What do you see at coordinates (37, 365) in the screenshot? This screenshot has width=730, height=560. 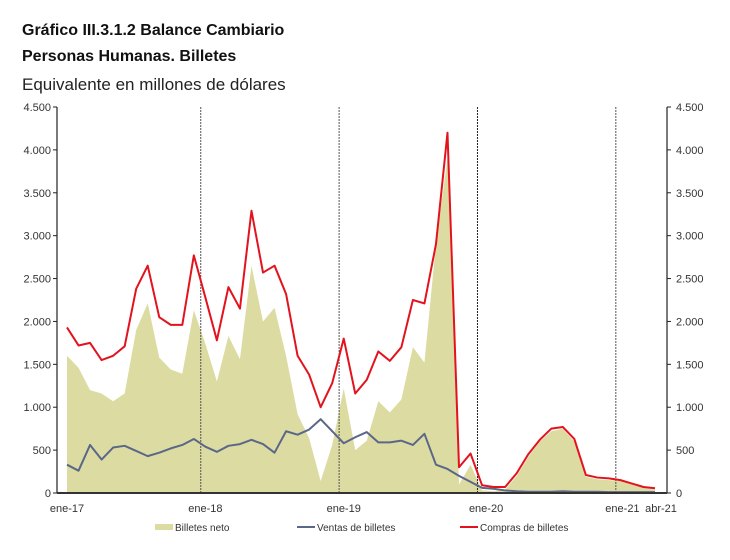 I see `left-y-tick-label: 1.500` at bounding box center [37, 365].